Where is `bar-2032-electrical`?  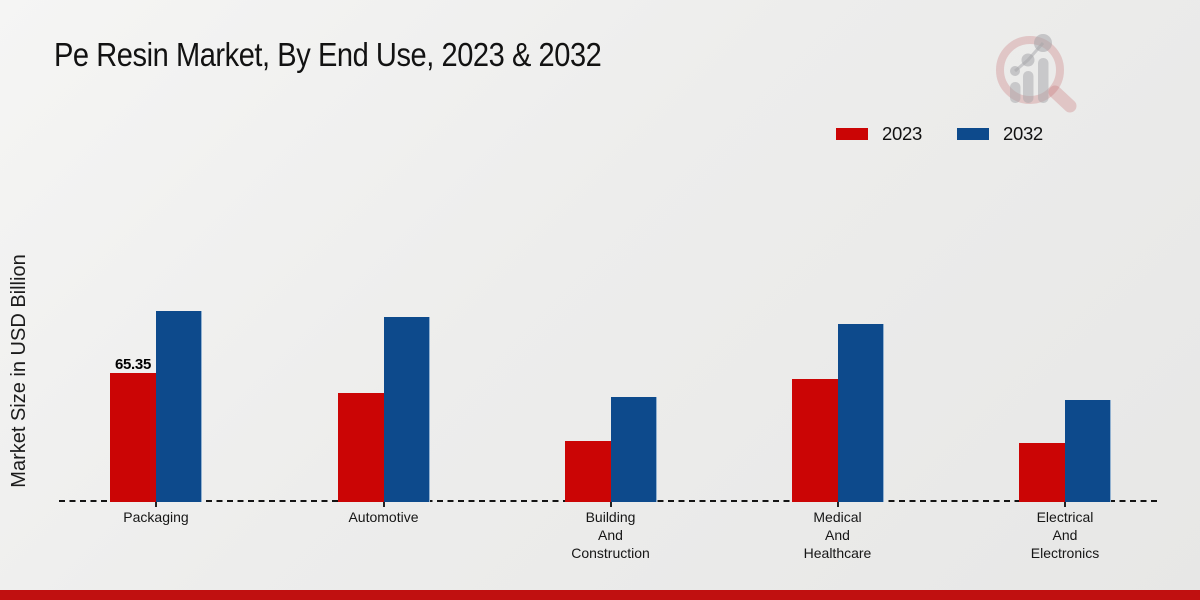
bar-2032-electrical is located at coordinates (1088, 451).